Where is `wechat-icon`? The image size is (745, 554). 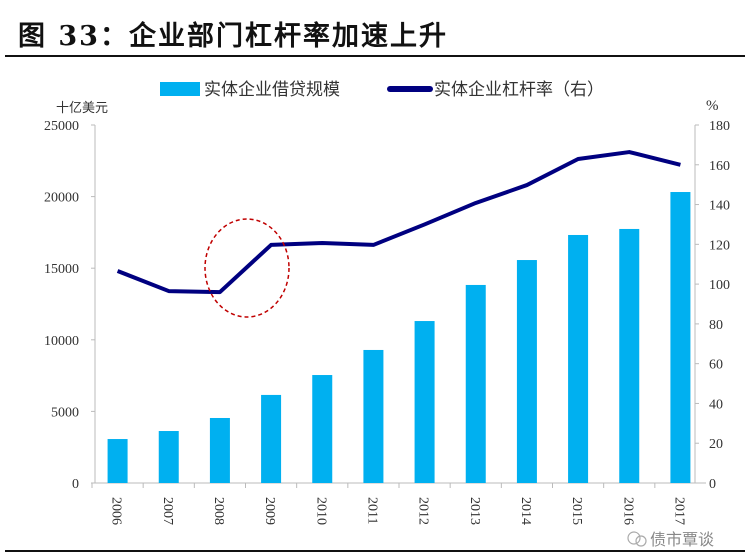 wechat-icon is located at coordinates (637, 539).